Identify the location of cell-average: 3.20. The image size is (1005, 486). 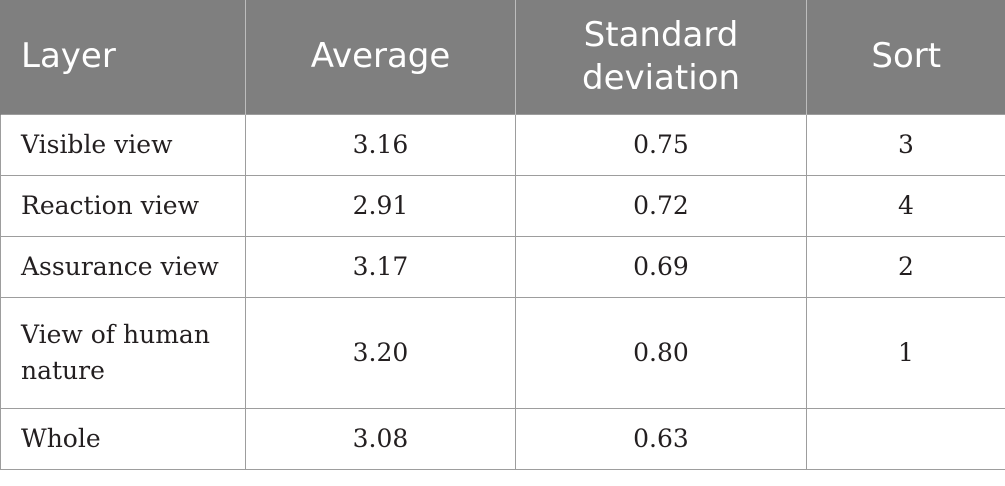
(380, 352).